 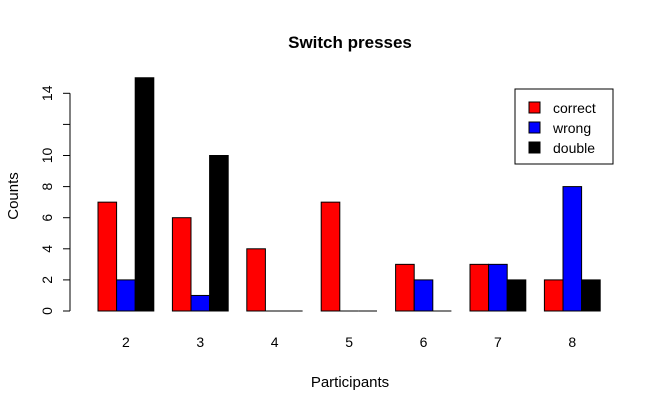 I want to click on x-tick-label: 7, so click(x=498, y=342).